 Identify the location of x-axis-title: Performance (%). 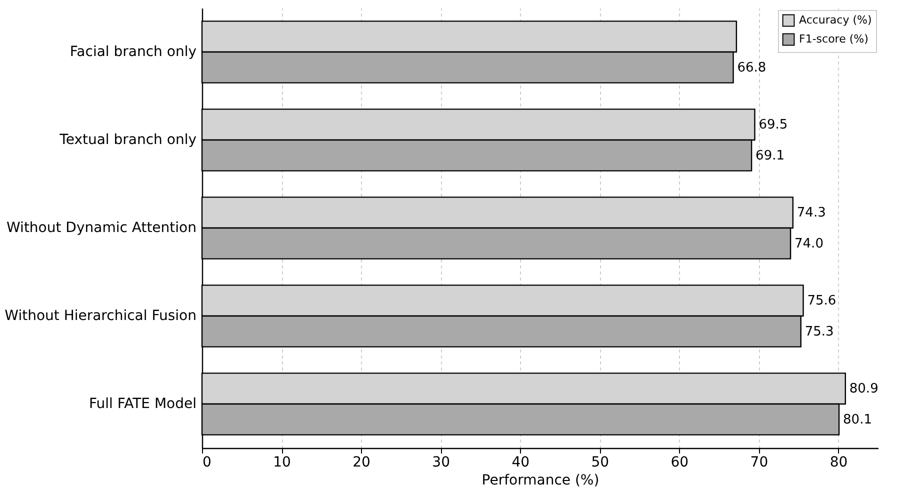
(541, 480).